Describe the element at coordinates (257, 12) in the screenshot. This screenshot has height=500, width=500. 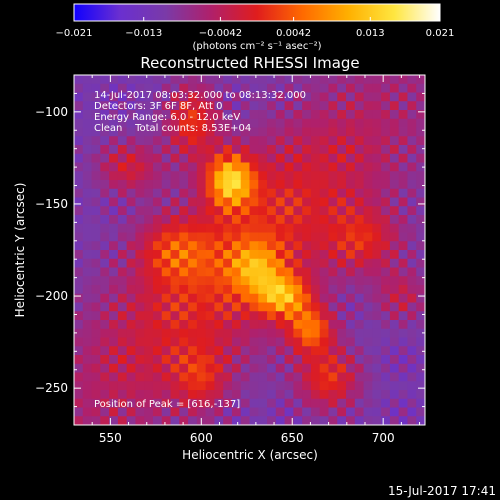
I see `colorbar` at that location.